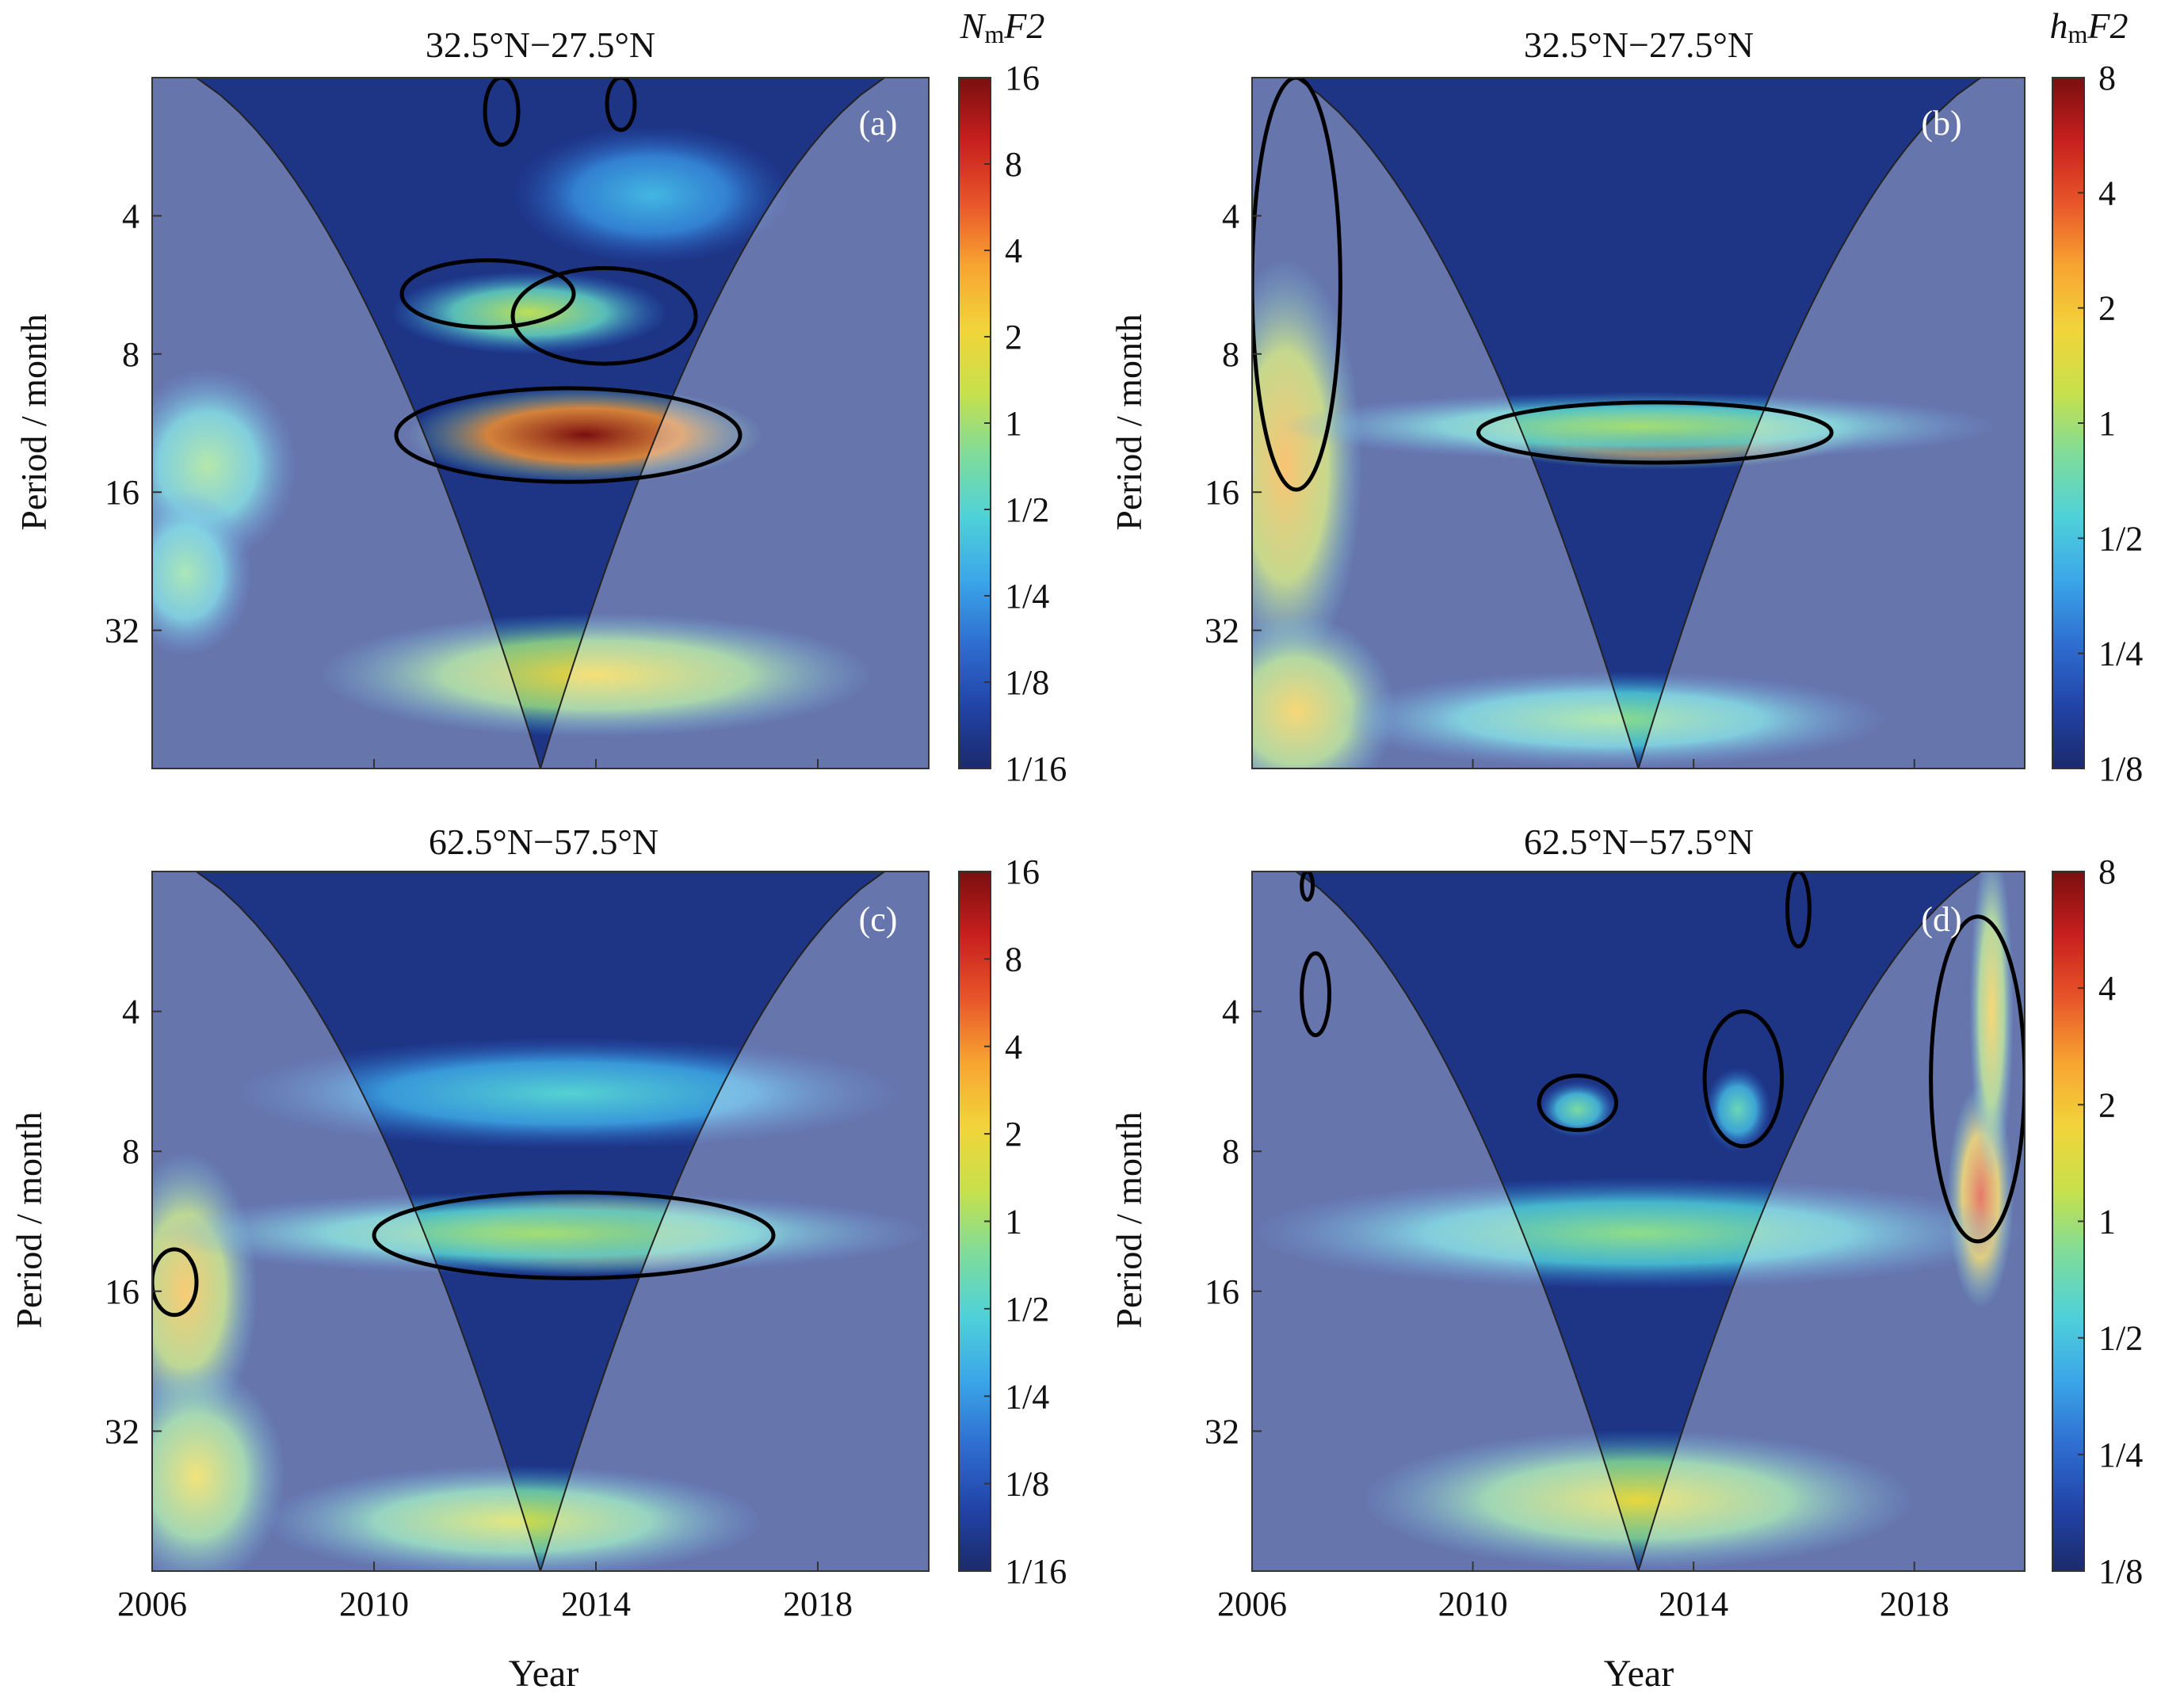  What do you see at coordinates (1914, 1604) in the screenshot?
I see `x-tick-label: 2018` at bounding box center [1914, 1604].